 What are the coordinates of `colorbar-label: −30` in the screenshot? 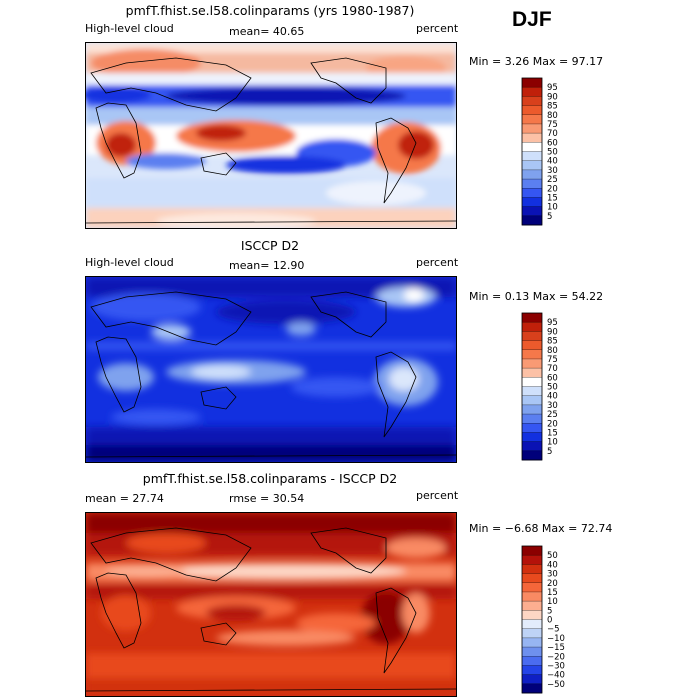 It's located at (556, 666).